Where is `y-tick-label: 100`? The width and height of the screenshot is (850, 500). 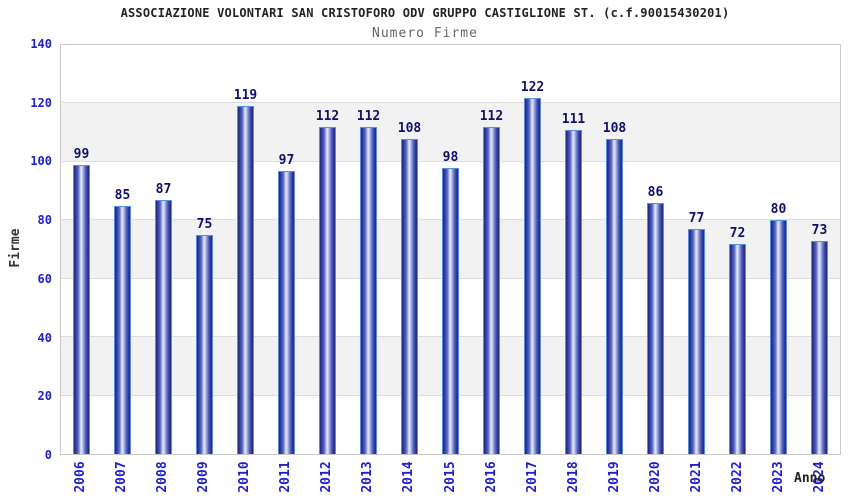
y-tick-label: 100 is located at coordinates (41, 161).